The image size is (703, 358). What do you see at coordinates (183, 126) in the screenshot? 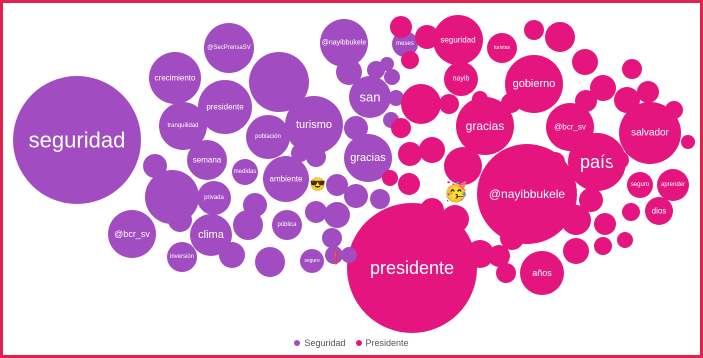
I see `bubble-seguridad-tranquilidad: tranquilidad` at bounding box center [183, 126].